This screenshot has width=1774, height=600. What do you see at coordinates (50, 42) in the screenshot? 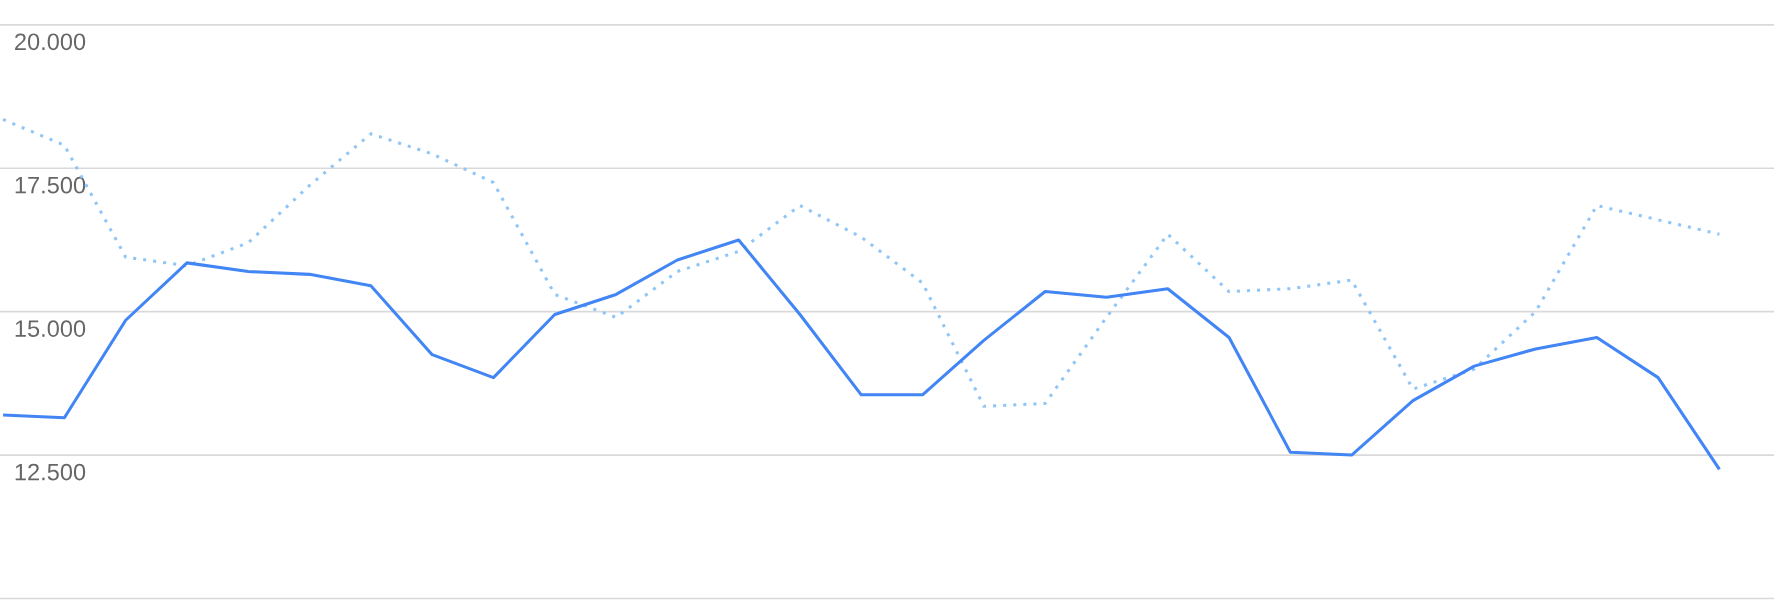
I see `y-tick-label: 20.000` at bounding box center [50, 42].